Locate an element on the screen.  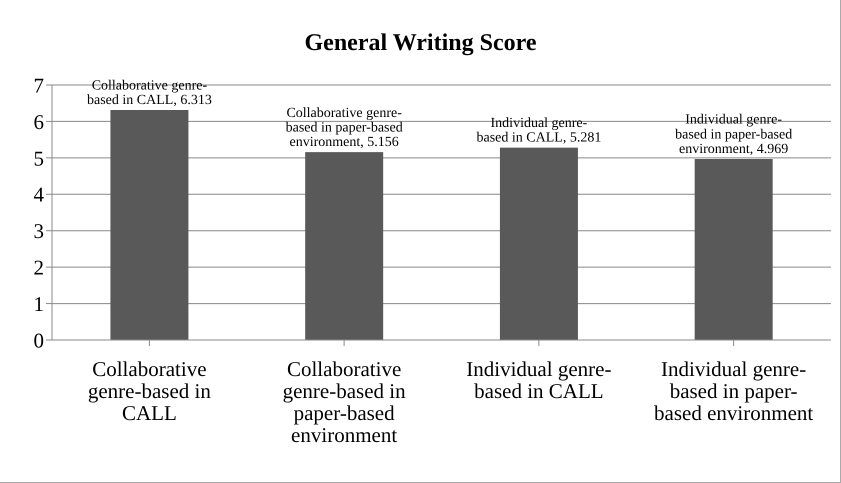
y-tick-label: 3 is located at coordinates (39, 231).